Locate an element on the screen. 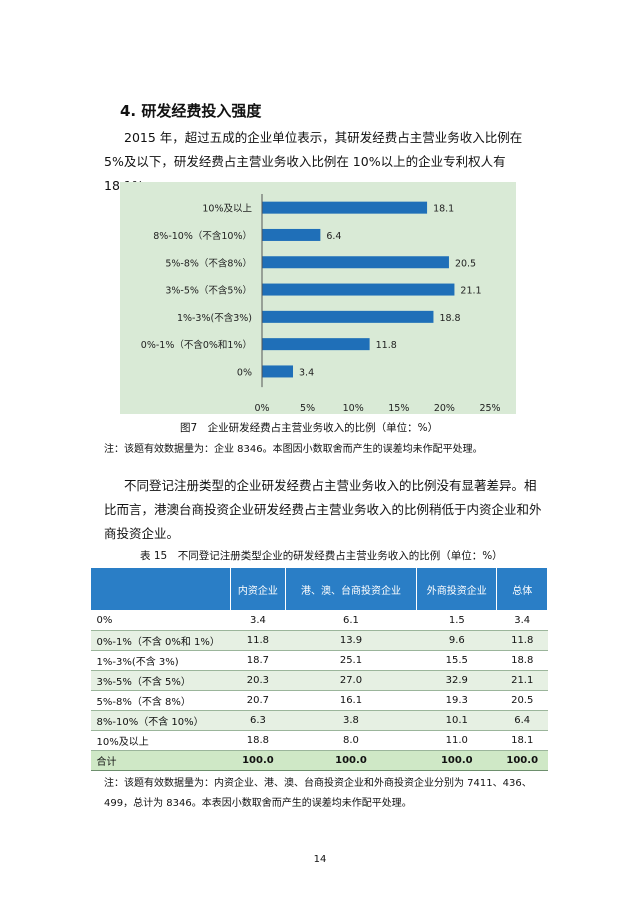 The width and height of the screenshot is (640, 906). value-cell: 15.5 is located at coordinates (456, 660).